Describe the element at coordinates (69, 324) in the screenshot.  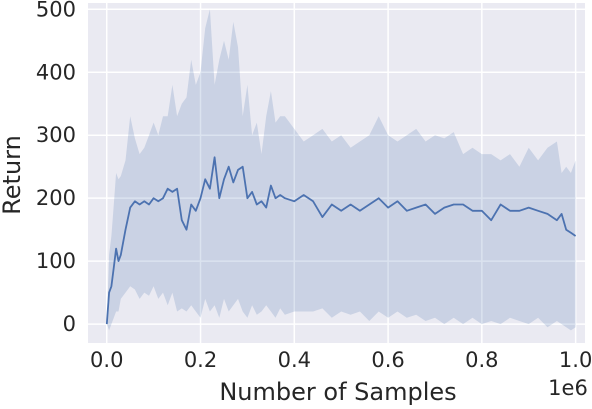
I see `y-tick-label: 0` at that location.